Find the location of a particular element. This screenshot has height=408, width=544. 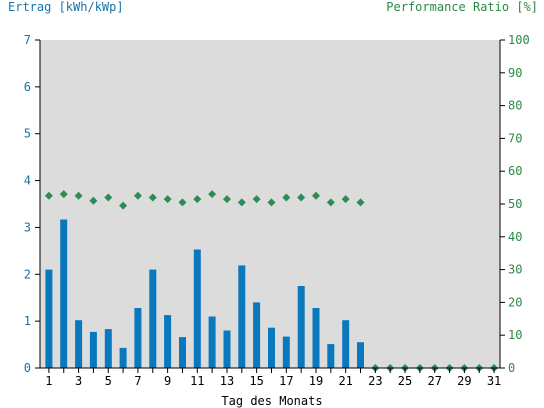

x-tick-label-11: 11 is located at coordinates (197, 381).